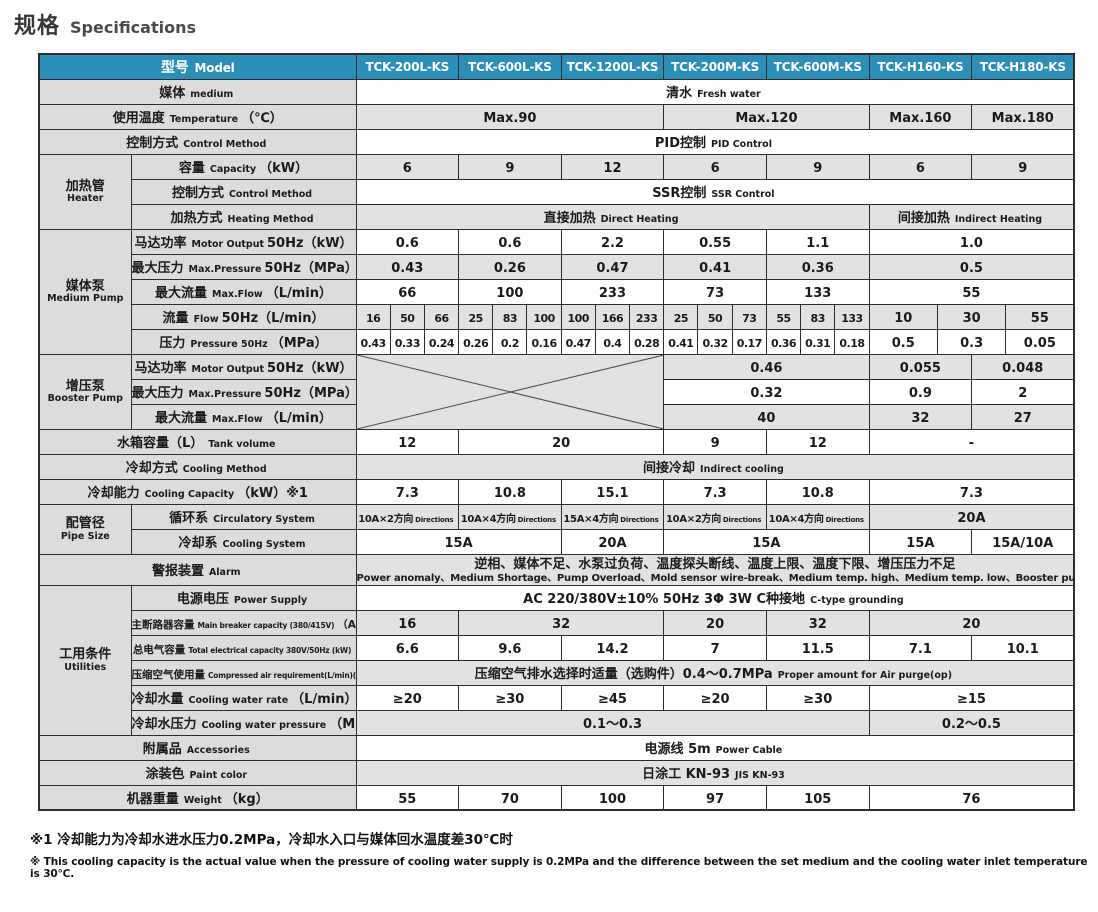 Image resolution: width=1098 pixels, height=912 pixels. I want to click on cell-text: Capacity, so click(233, 169).